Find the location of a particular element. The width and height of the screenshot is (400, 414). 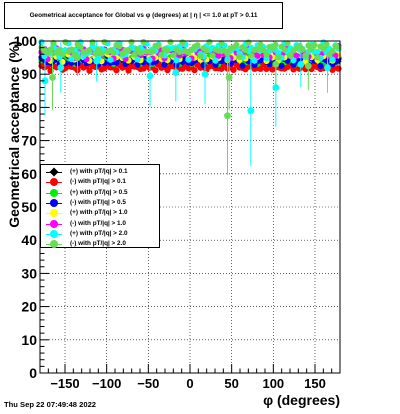

y-tick-label: 10 is located at coordinates (29, 340).